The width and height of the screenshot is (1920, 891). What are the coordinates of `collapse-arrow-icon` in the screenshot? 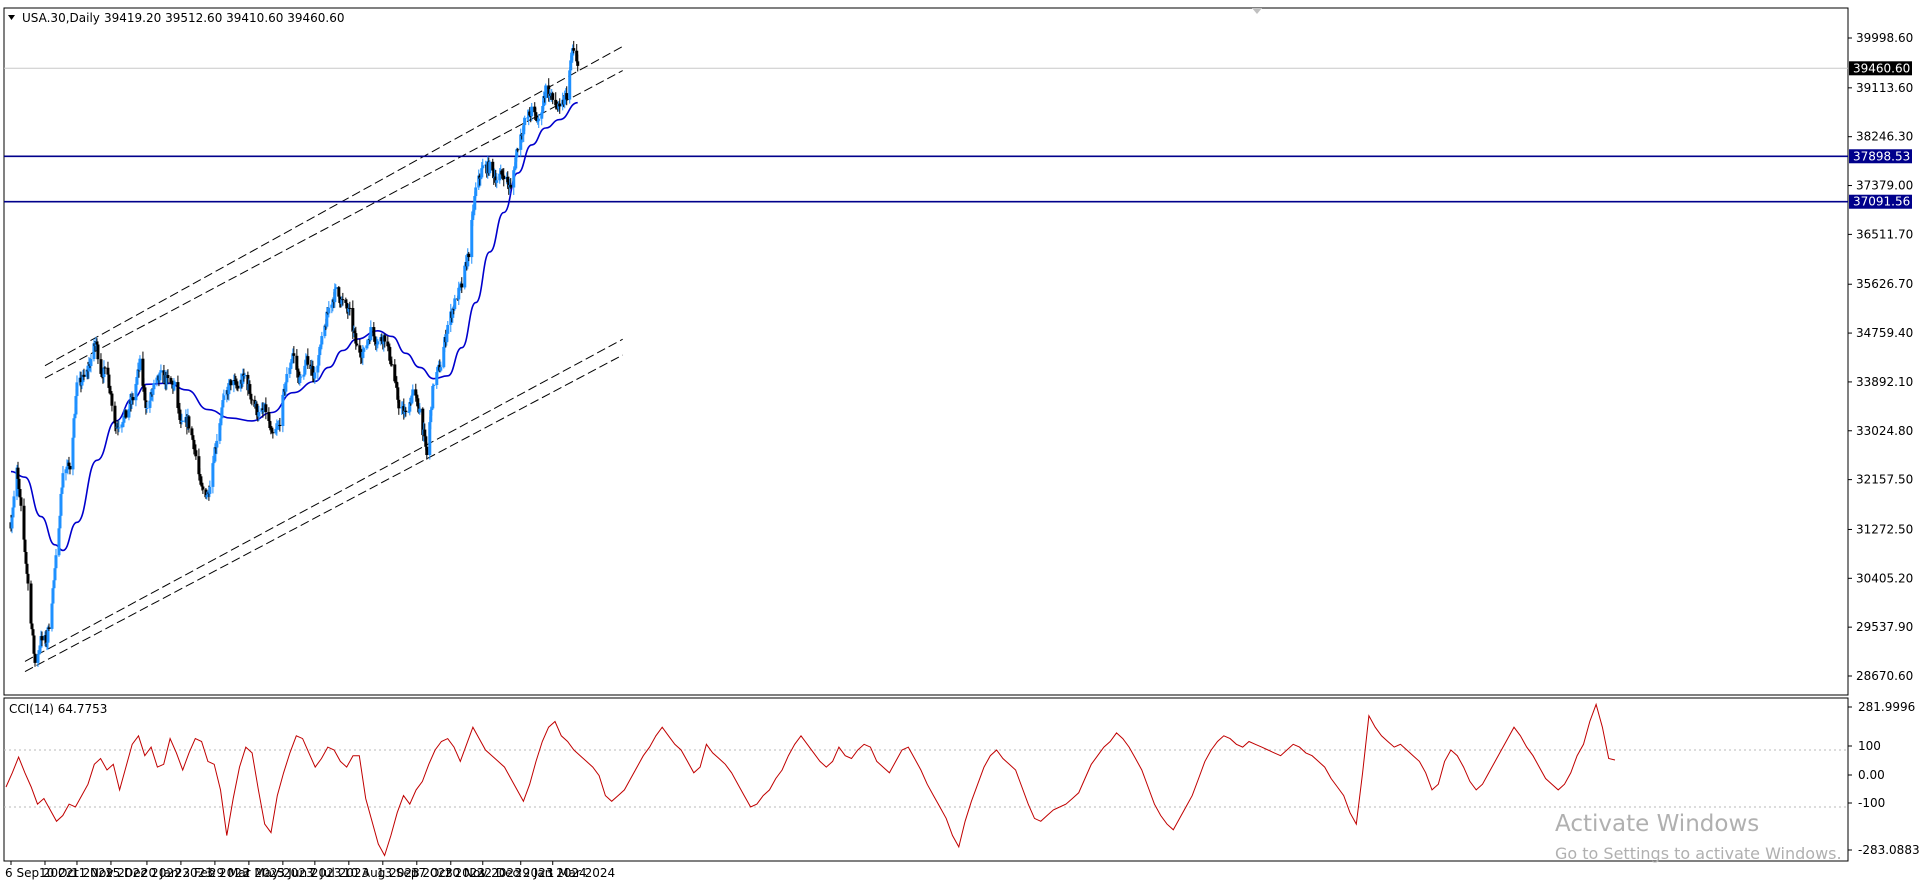 It's located at (11, 17).